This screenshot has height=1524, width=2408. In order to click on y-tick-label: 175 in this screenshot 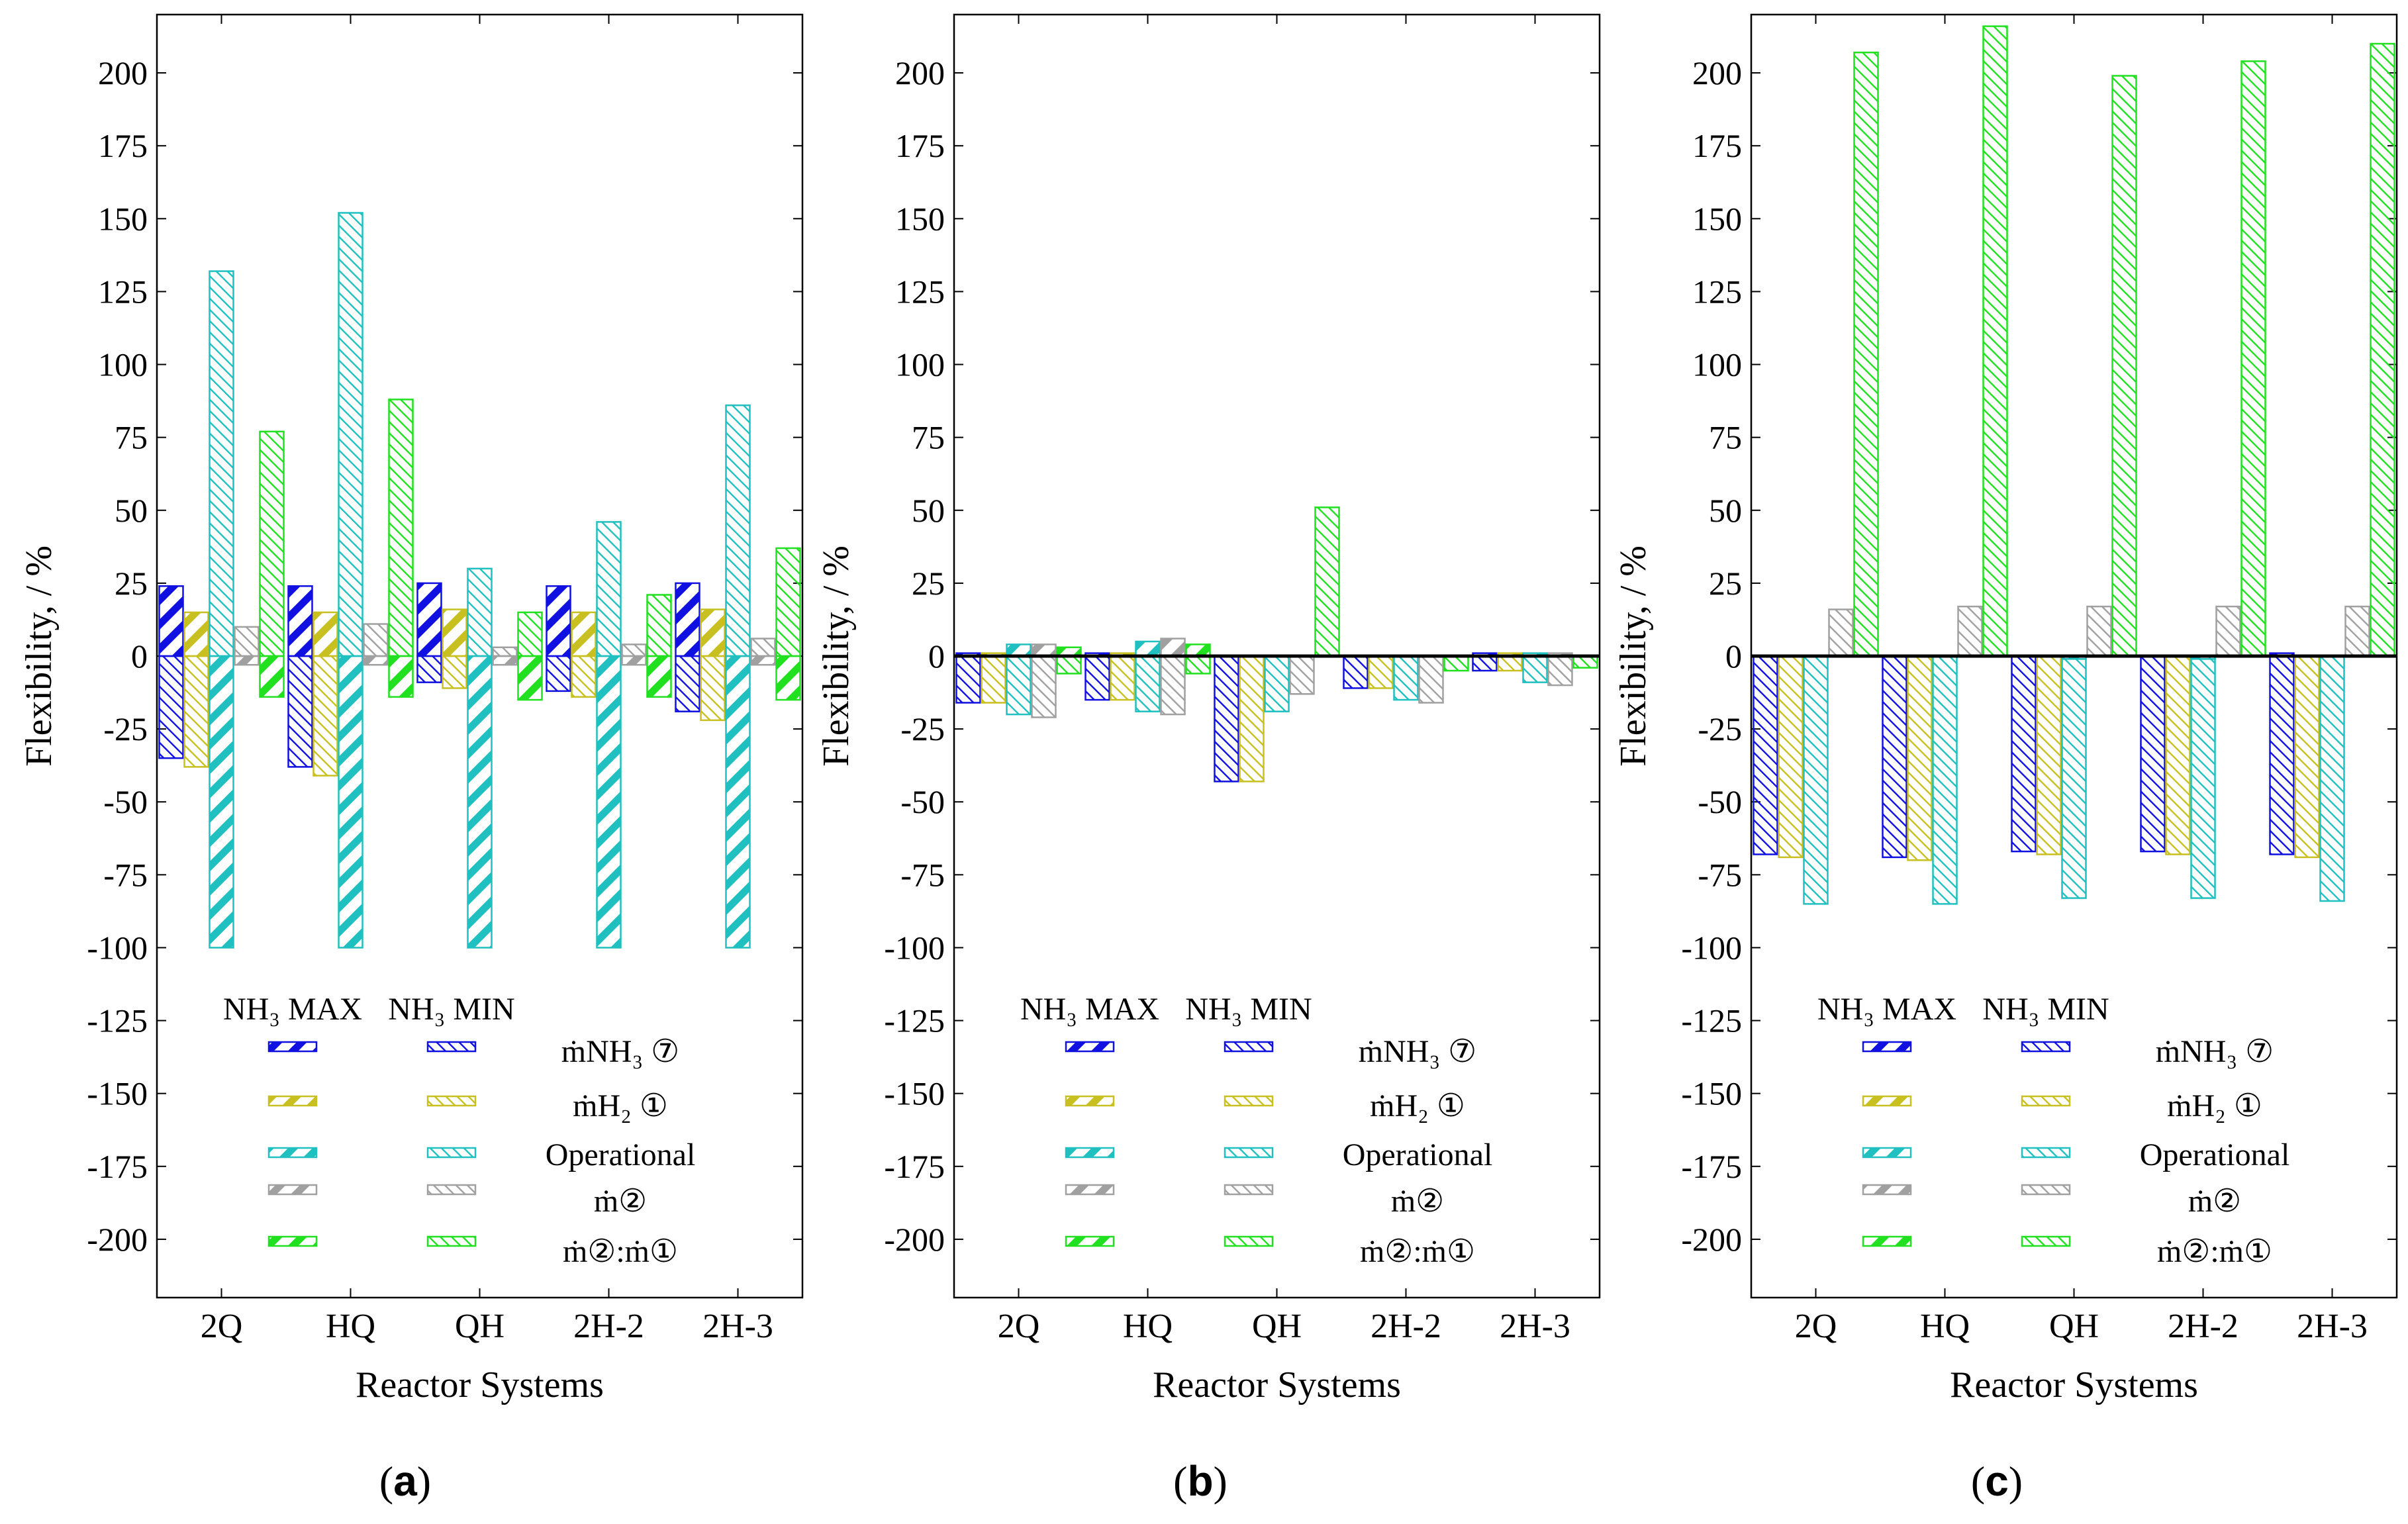, I will do `click(1717, 145)`.